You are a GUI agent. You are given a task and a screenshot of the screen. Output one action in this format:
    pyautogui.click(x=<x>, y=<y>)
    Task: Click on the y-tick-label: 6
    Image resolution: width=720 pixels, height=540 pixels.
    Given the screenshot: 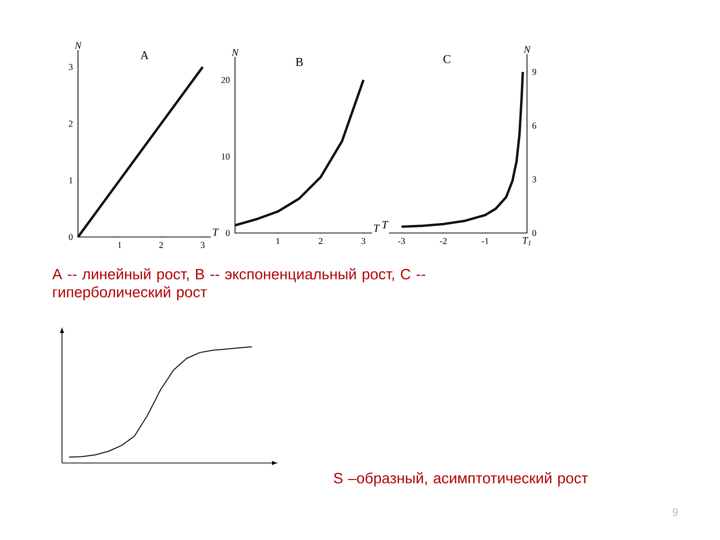 What is the action you would take?
    pyautogui.click(x=534, y=125)
    